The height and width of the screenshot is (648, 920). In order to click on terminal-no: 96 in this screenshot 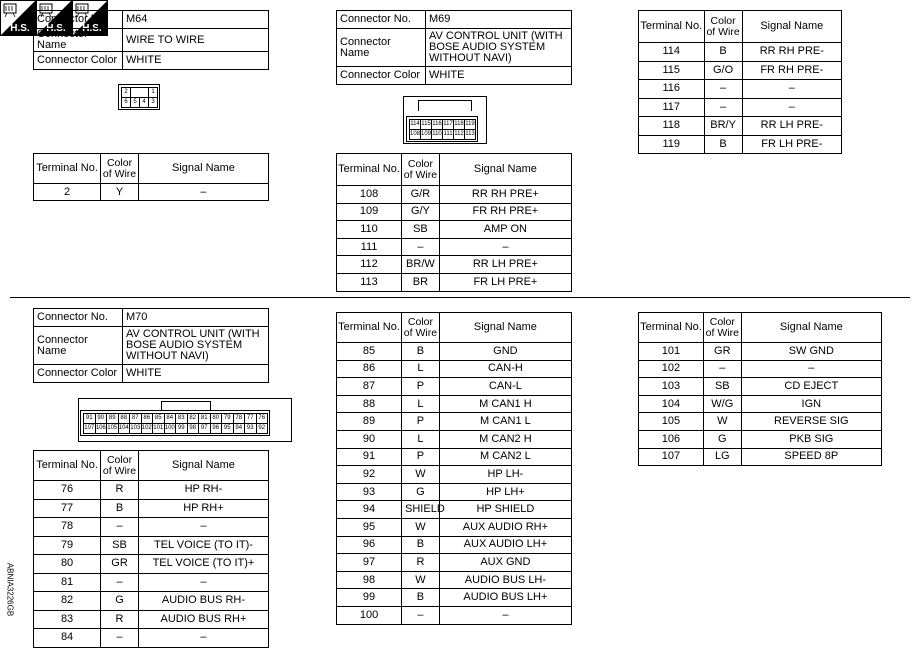, I will do `click(369, 545)`.